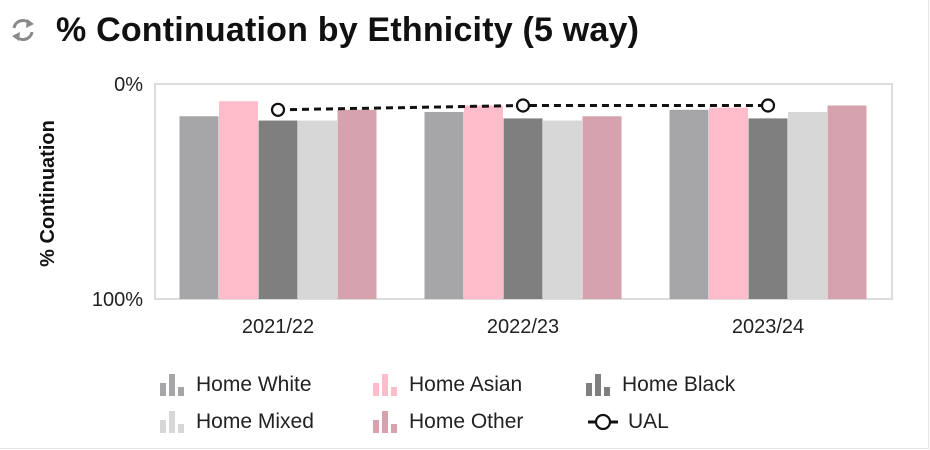 The width and height of the screenshot is (930, 450). Describe the element at coordinates (23, 30) in the screenshot. I see `refresh-icon` at that location.